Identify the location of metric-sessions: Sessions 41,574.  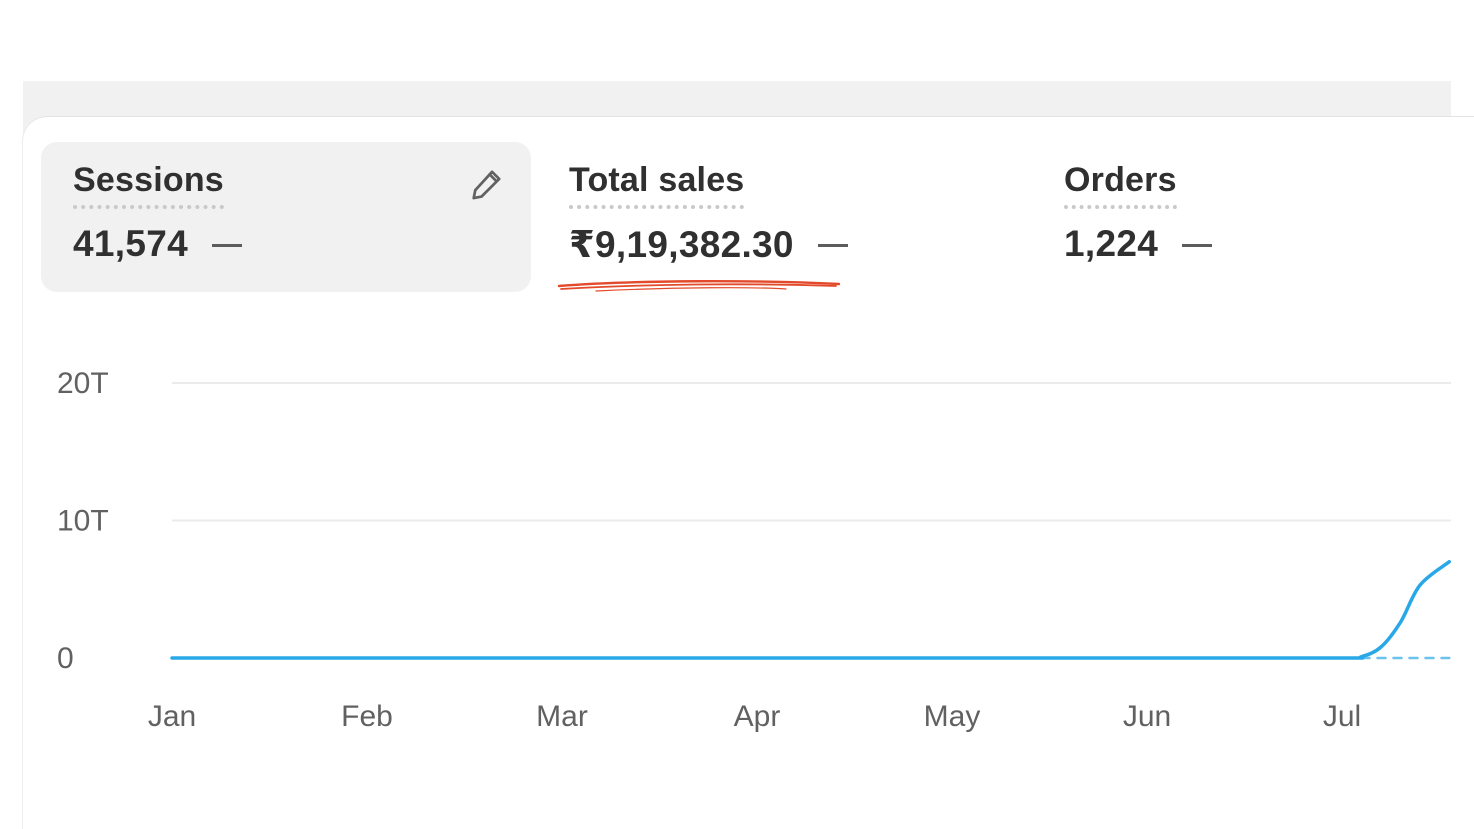
(286, 217).